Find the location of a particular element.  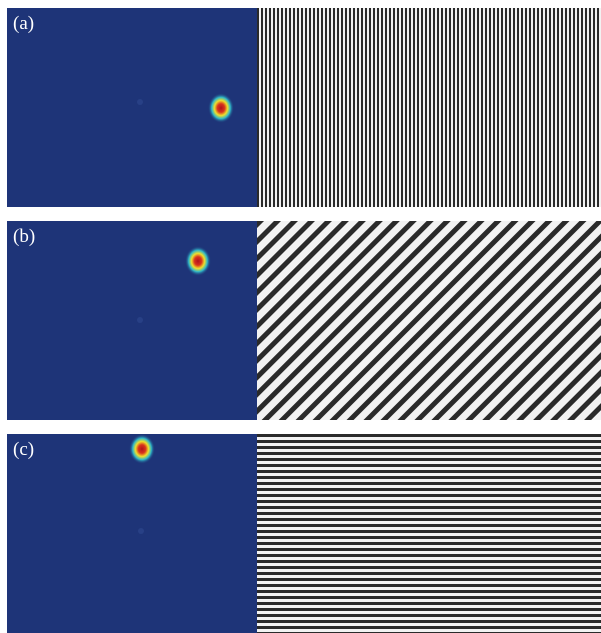

spot-graphic-a is located at coordinates (132, 107).